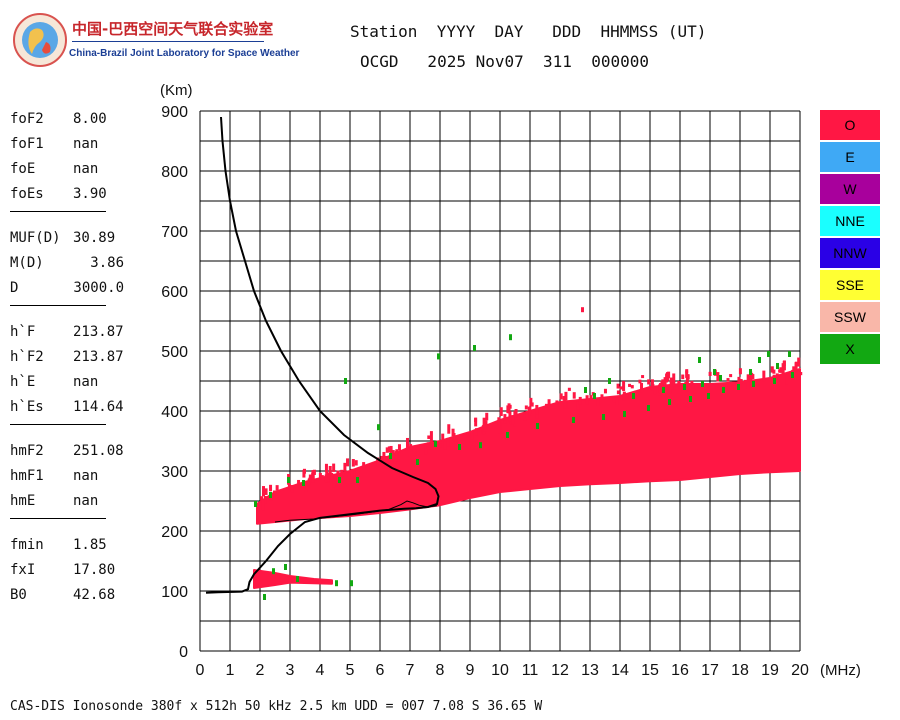 This screenshot has width=900, height=720. I want to click on x-axis-label: (MHz), so click(840, 670).